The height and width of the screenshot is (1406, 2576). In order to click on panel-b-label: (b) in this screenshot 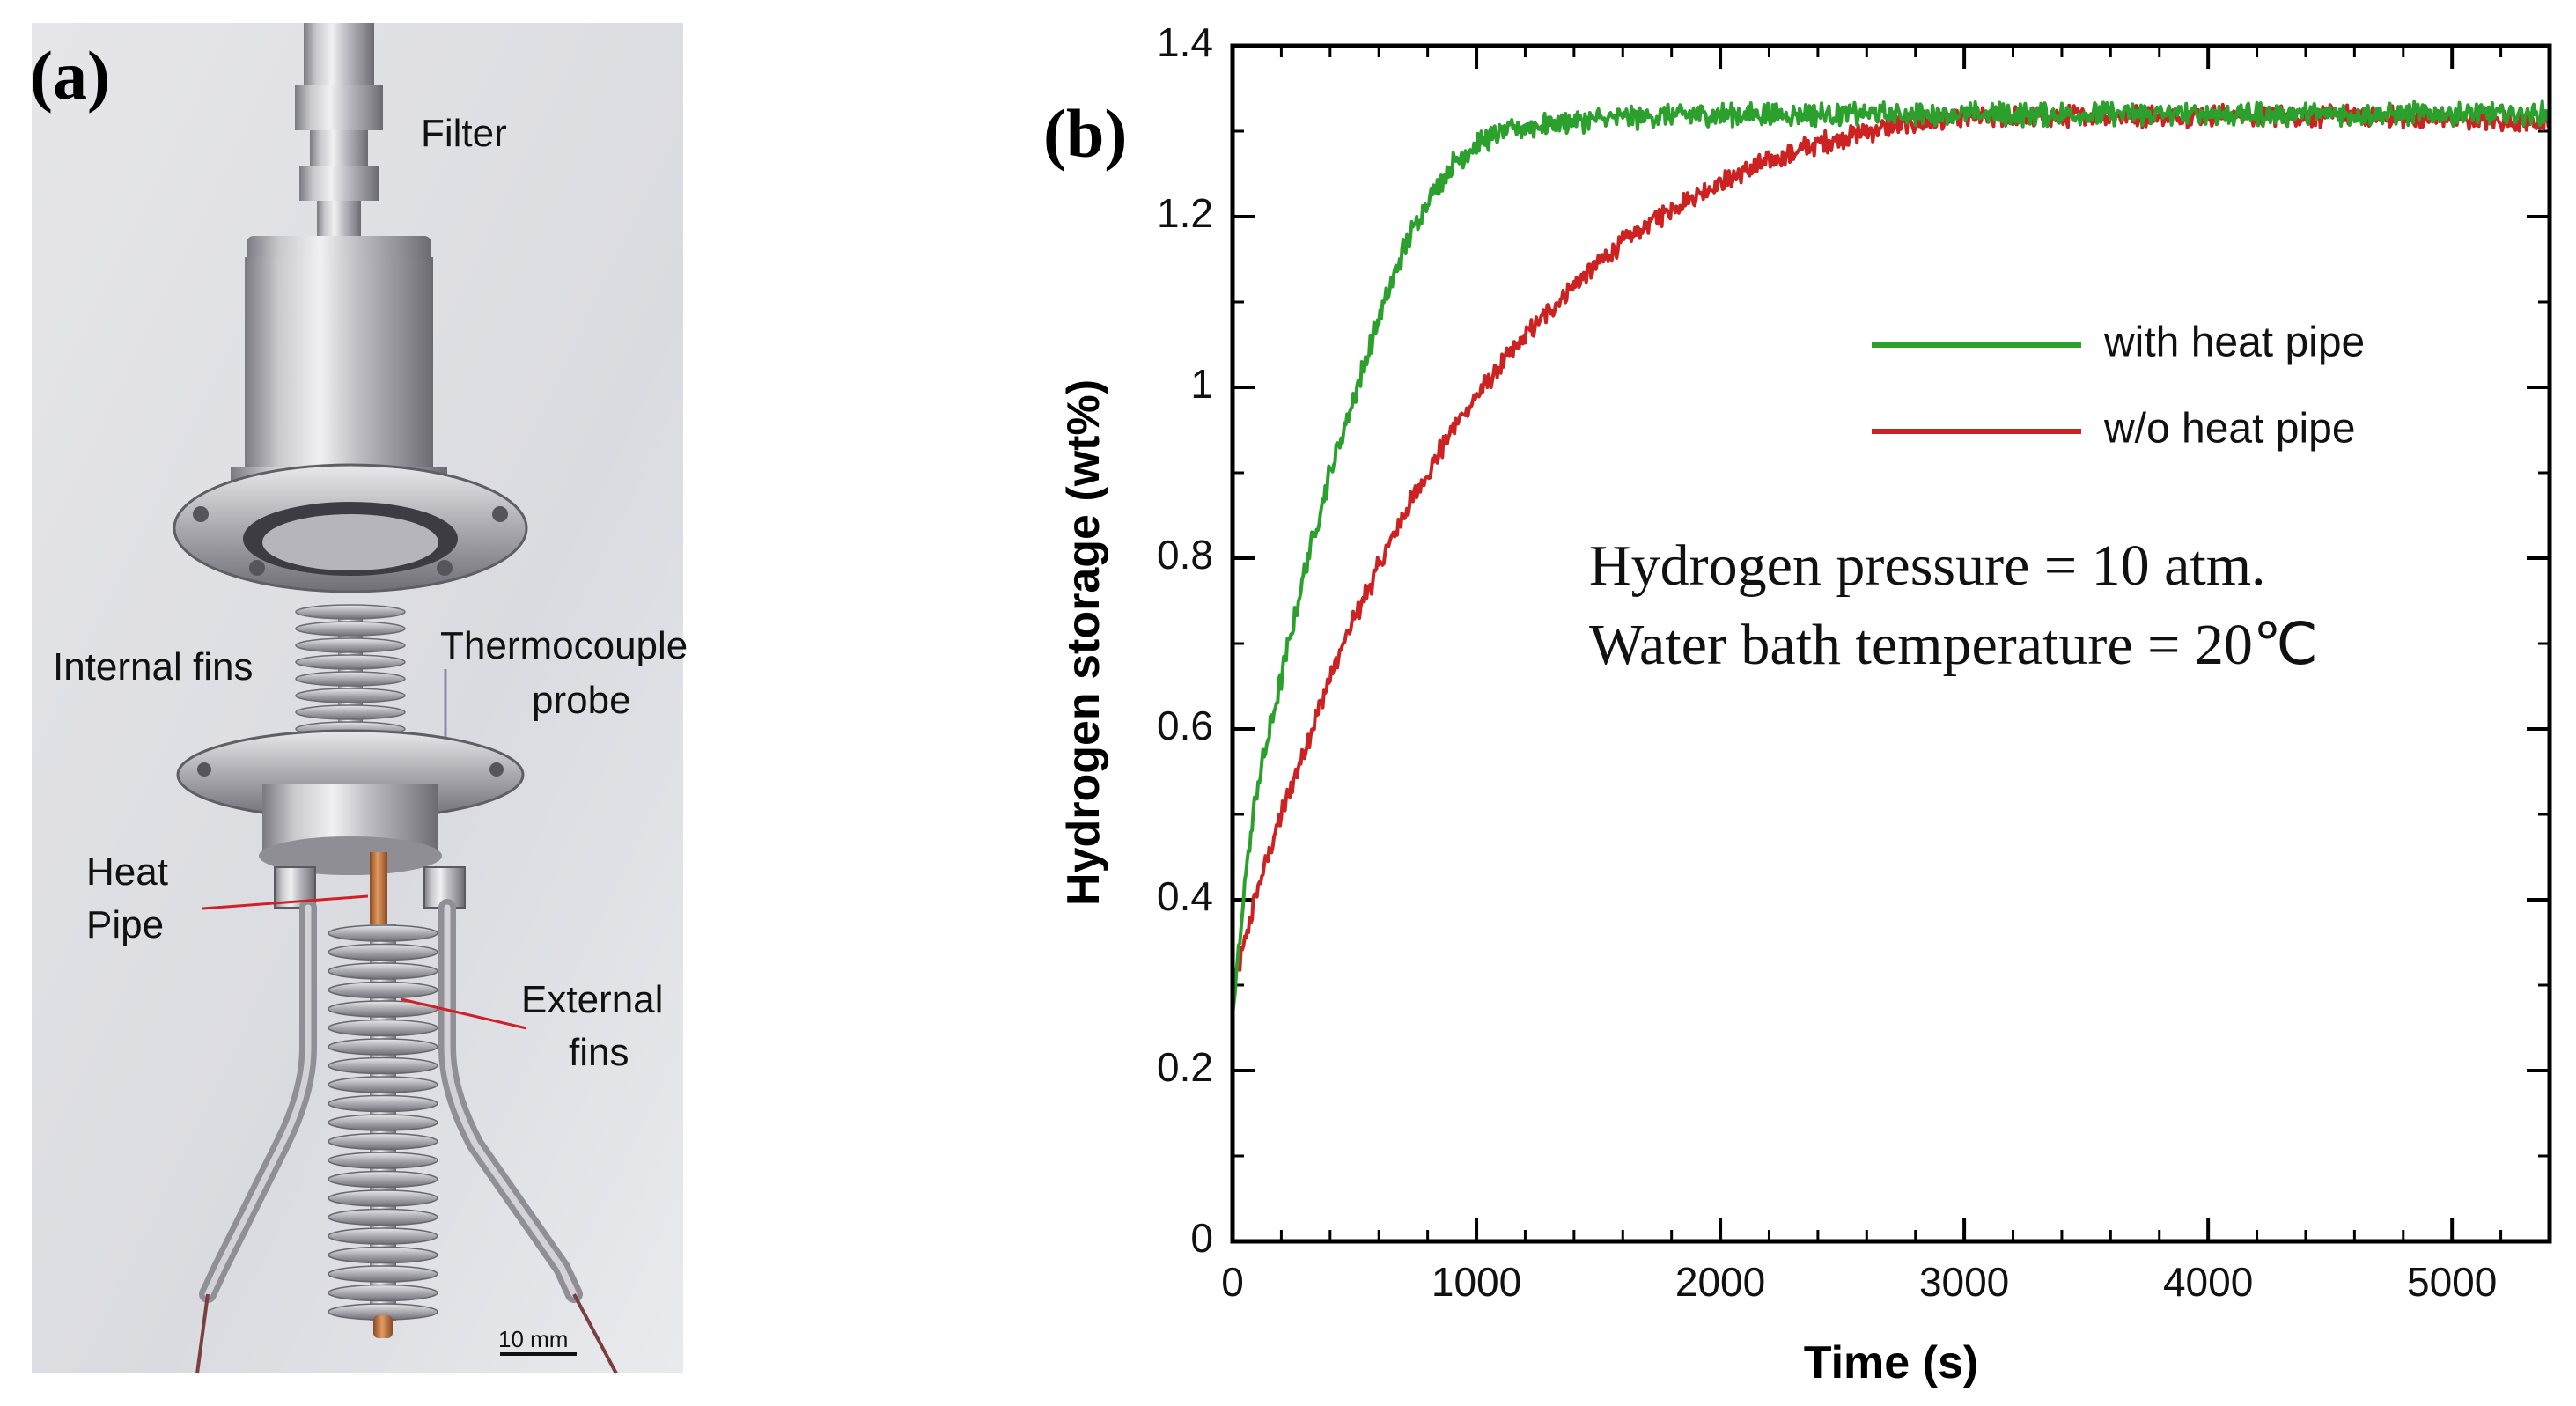, I will do `click(1085, 133)`.